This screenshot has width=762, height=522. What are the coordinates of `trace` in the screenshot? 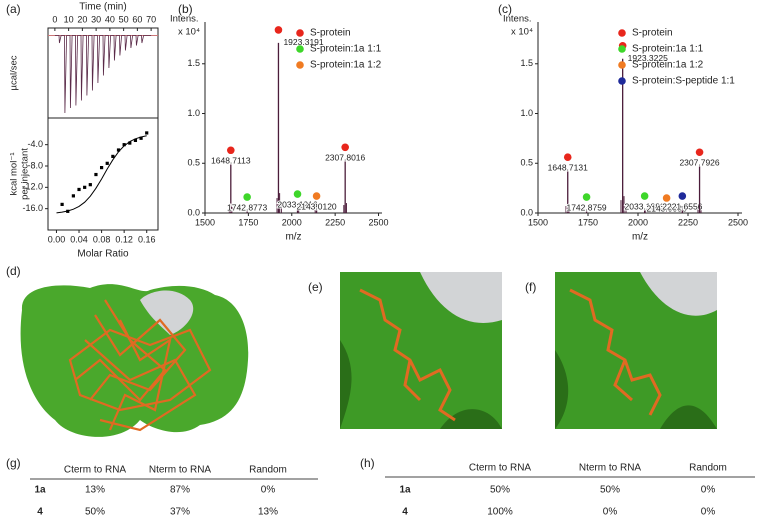 It's located at (103, 74).